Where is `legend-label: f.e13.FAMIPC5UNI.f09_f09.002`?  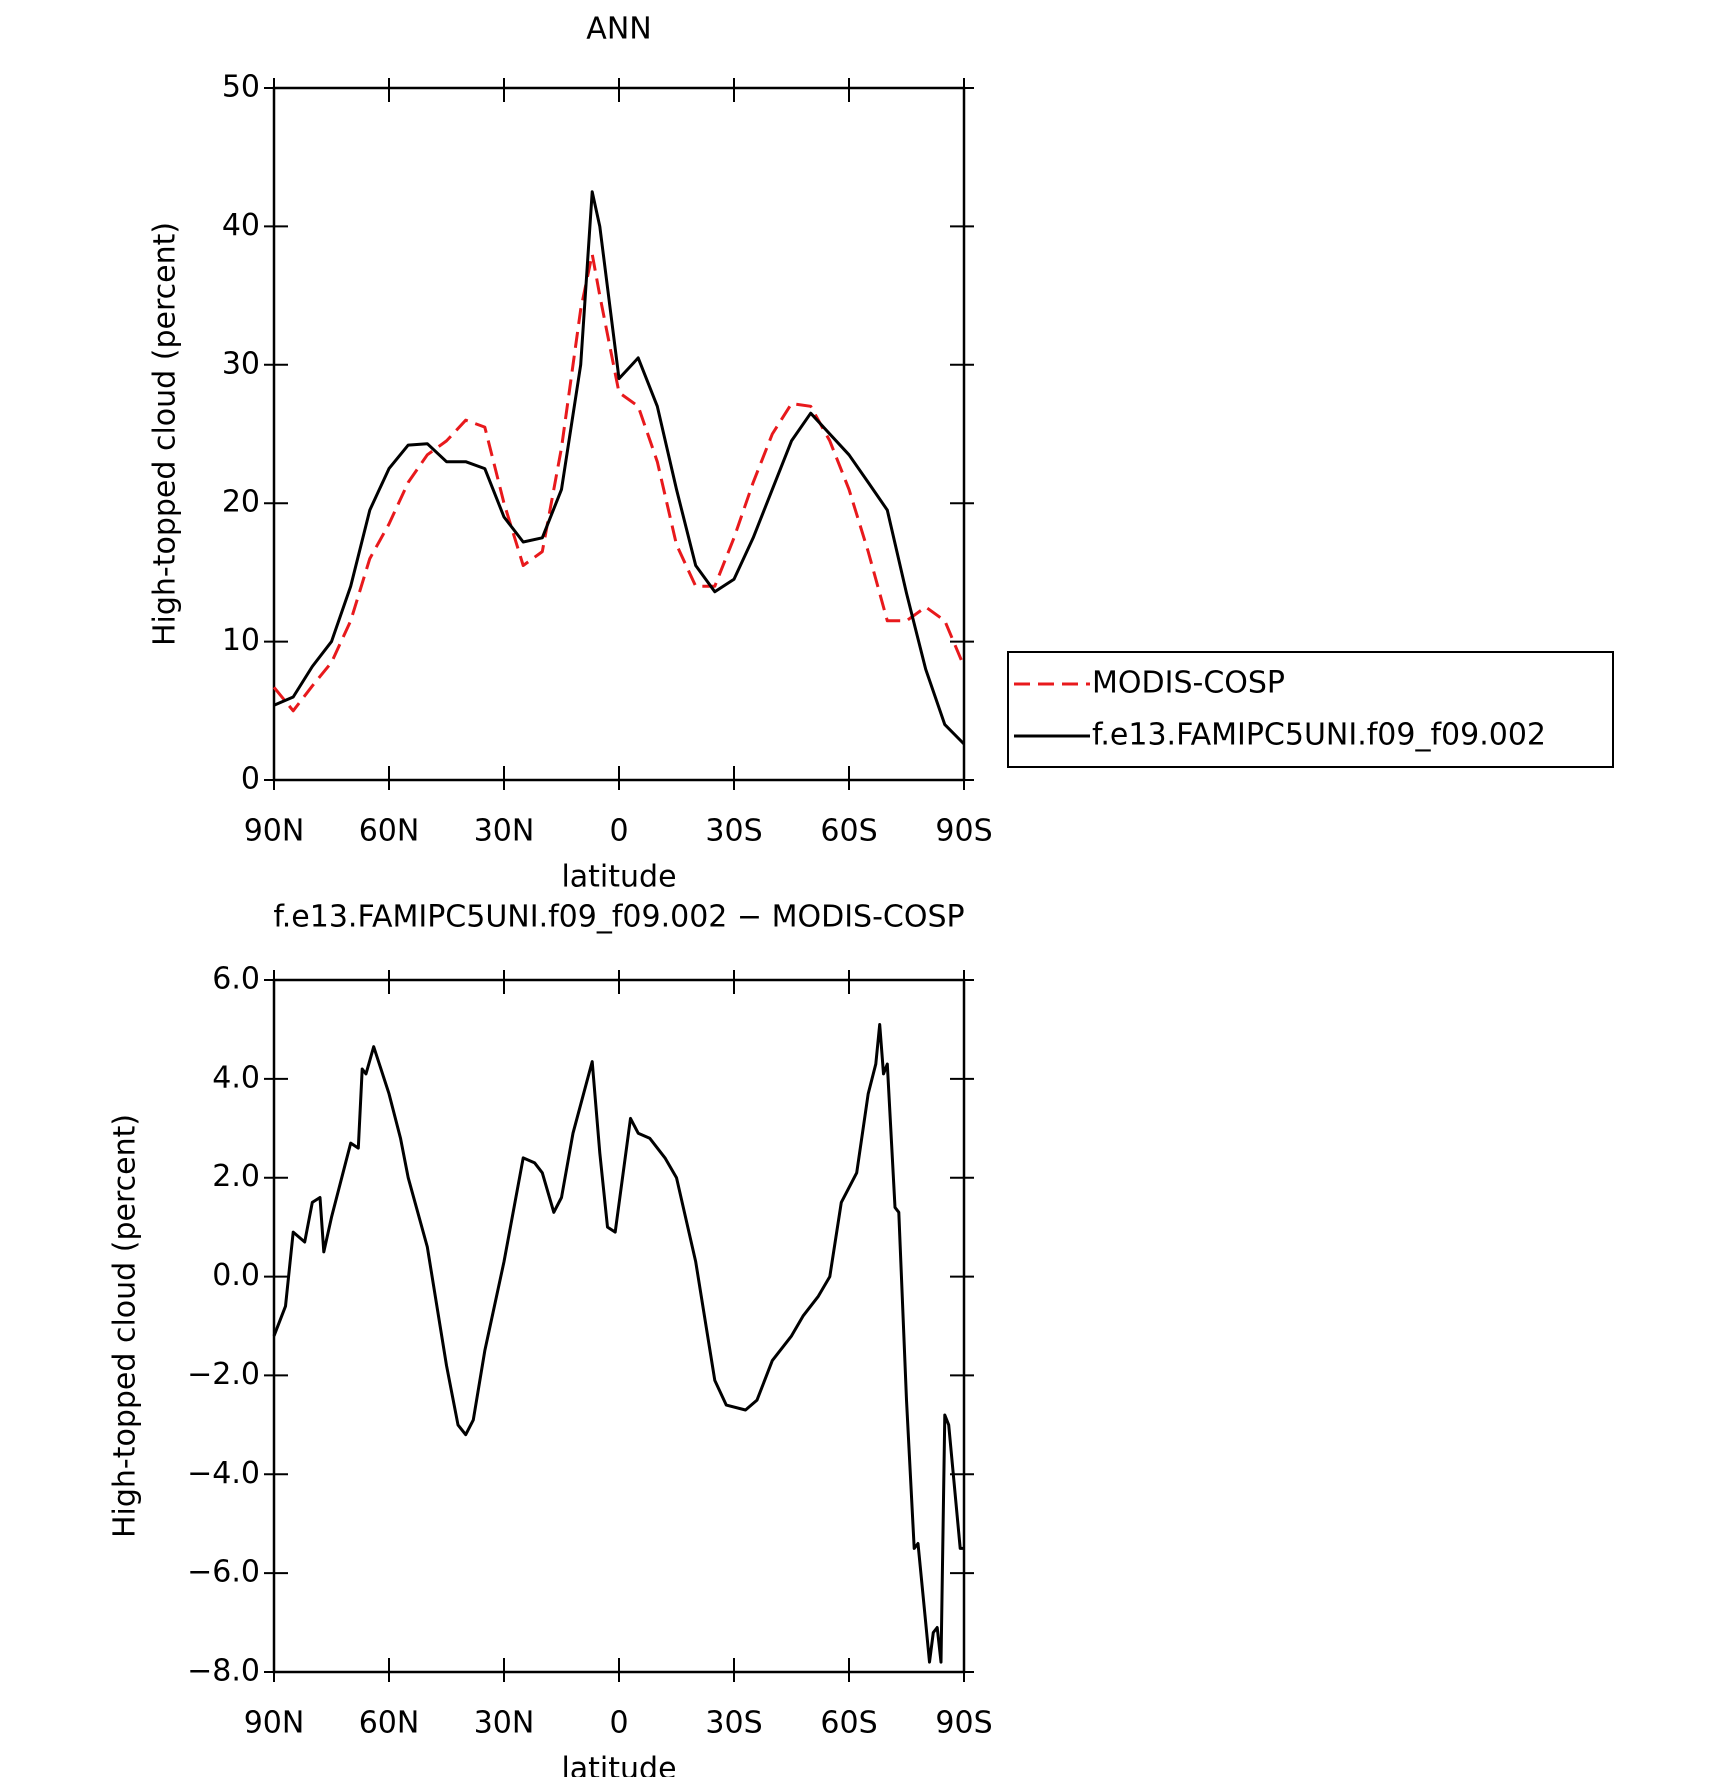 legend-label: f.e13.FAMIPC5UNI.f09_f09.002 is located at coordinates (1319, 735).